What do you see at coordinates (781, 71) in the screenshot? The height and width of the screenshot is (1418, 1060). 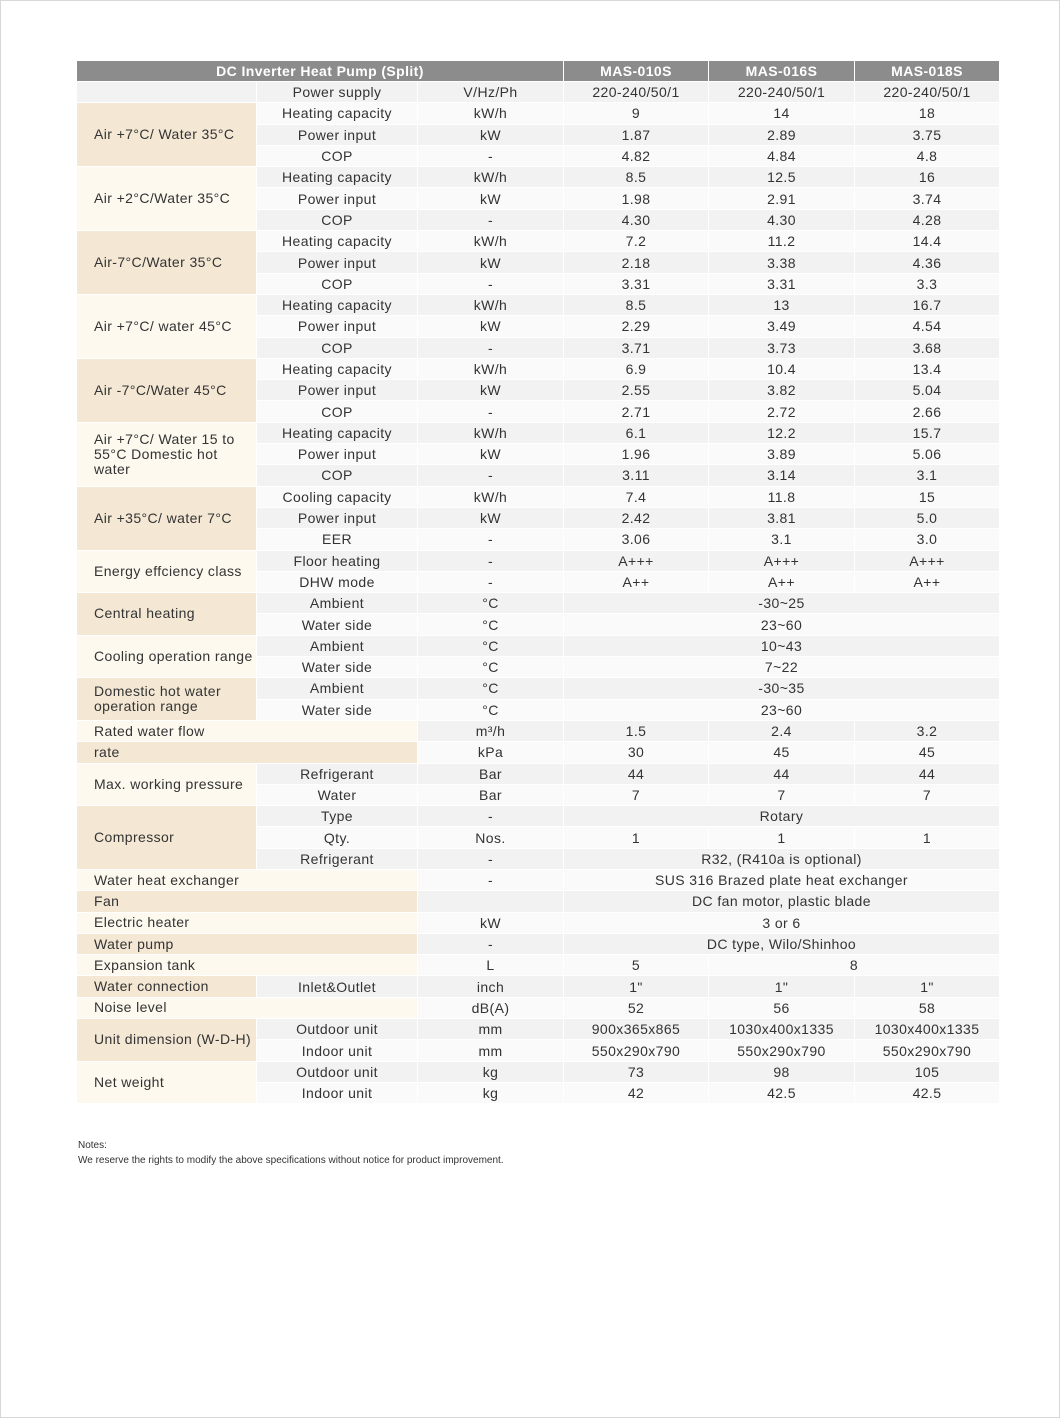 I see `model-header: MAS-016S` at bounding box center [781, 71].